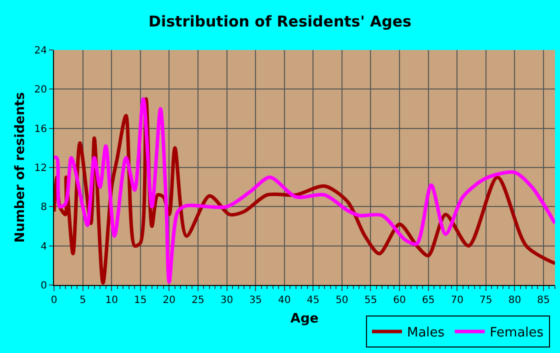 The image size is (560, 353). I want to click on y-tick-label: 20, so click(40, 90).